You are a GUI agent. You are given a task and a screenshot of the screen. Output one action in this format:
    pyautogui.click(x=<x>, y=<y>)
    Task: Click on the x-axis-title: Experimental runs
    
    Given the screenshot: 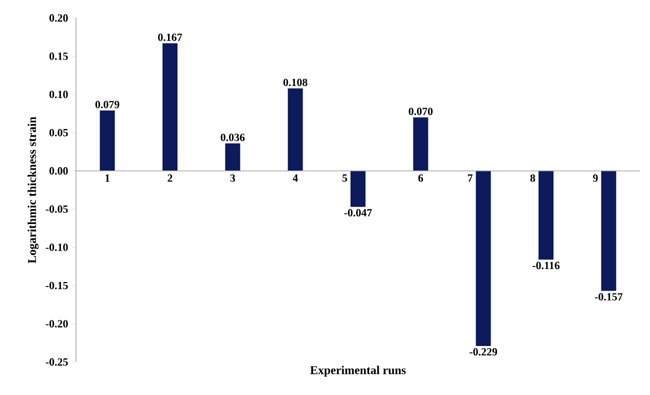 What is the action you would take?
    pyautogui.click(x=358, y=371)
    